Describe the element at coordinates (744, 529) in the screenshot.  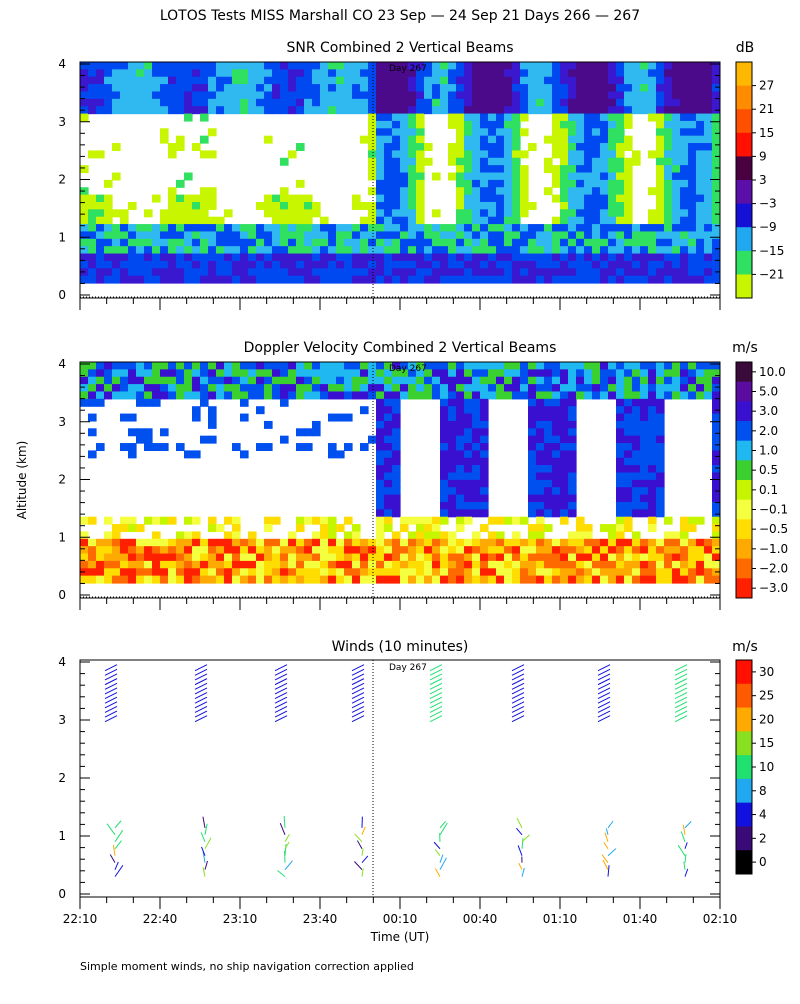
I see `doppler-colorbar-swatch` at that location.